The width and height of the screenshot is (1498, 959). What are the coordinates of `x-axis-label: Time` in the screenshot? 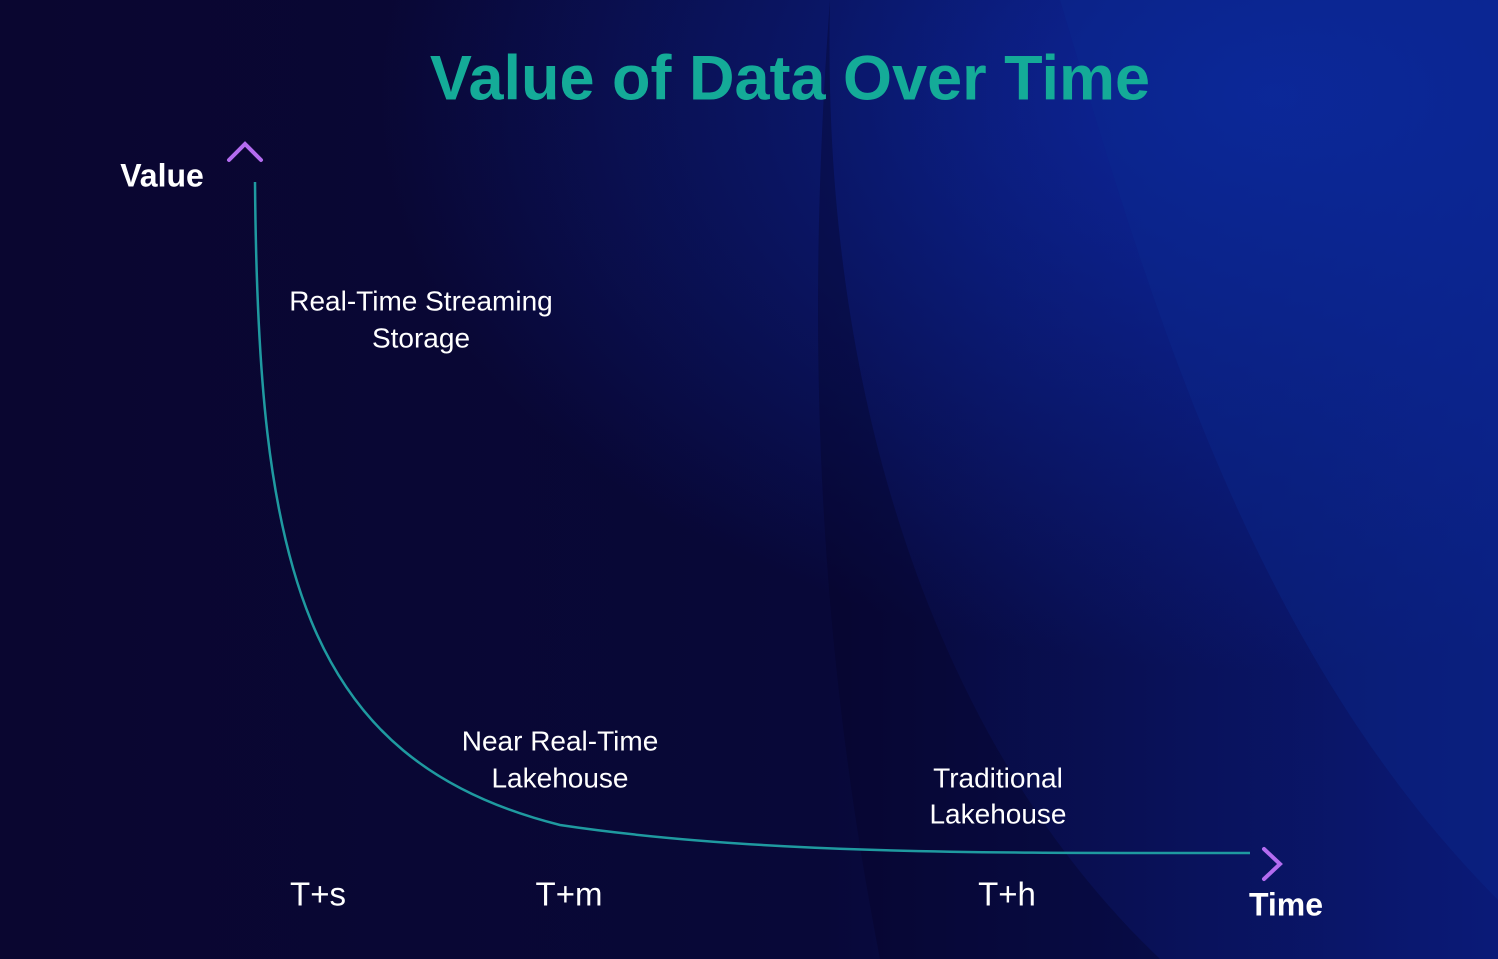 It's located at (1286, 904).